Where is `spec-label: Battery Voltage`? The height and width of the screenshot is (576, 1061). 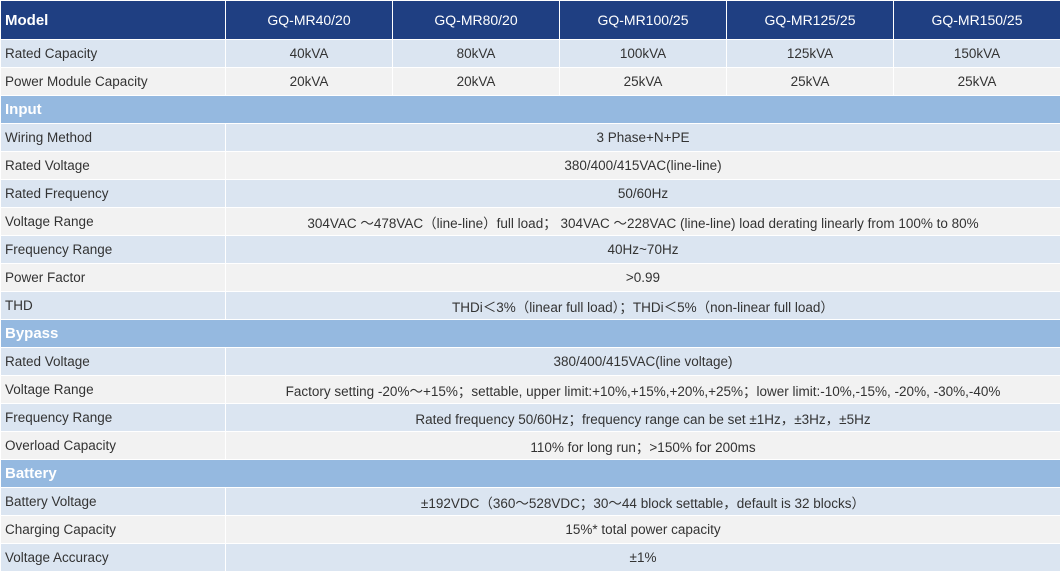
spec-label: Battery Voltage is located at coordinates (113, 501).